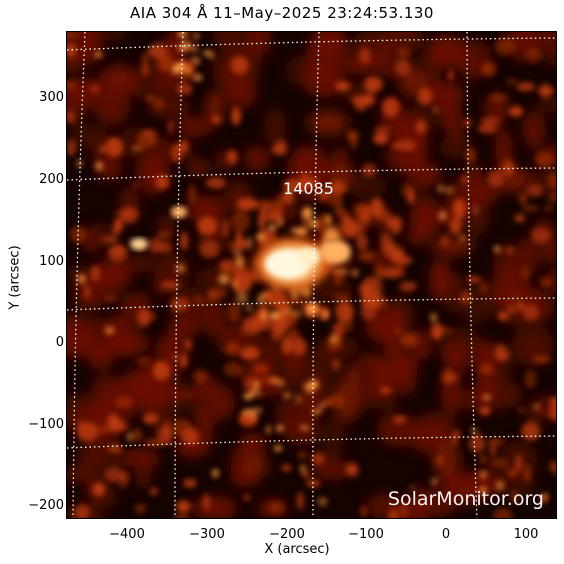 The height and width of the screenshot is (564, 564). What do you see at coordinates (59, 342) in the screenshot?
I see `y-tick-label: 0` at bounding box center [59, 342].